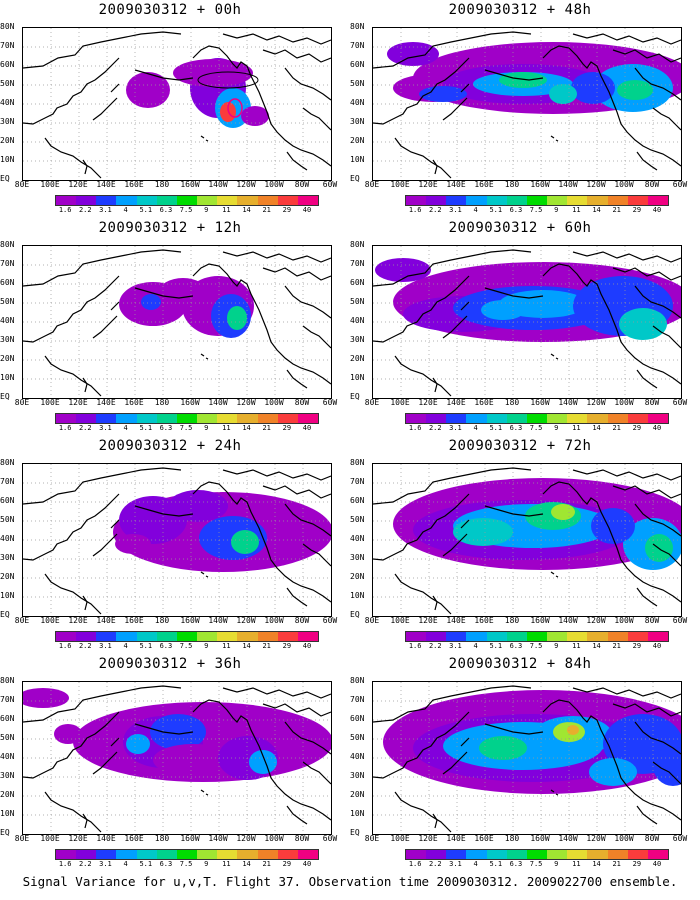 This screenshot has height=900, width=700. Describe the element at coordinates (302, 838) in the screenshot. I see `longitude-label: 80W` at that location.